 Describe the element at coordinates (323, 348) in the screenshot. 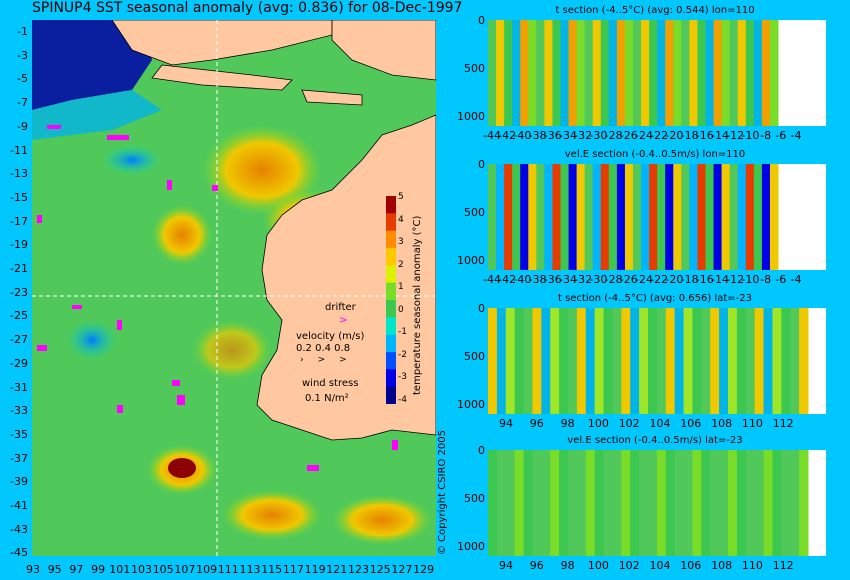

I see `velocity-legend-values: 0.2 0.4 0.8` at that location.